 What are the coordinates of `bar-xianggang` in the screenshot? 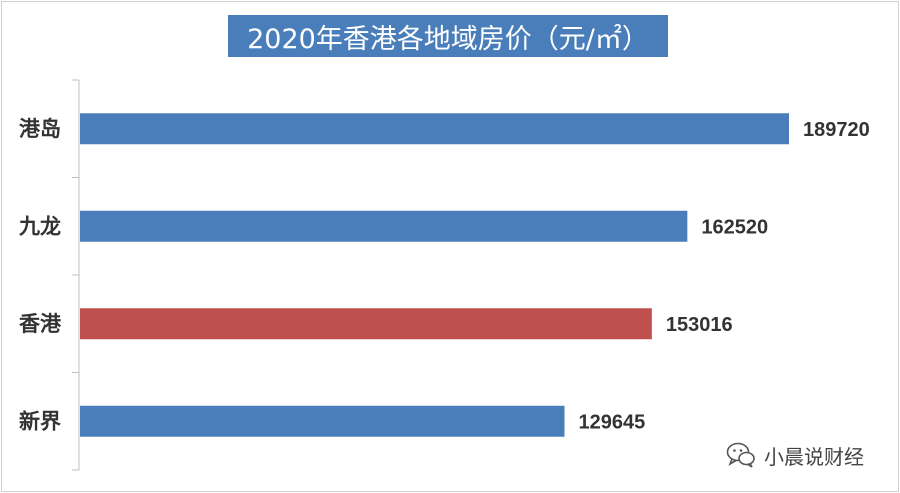 It's located at (366, 324).